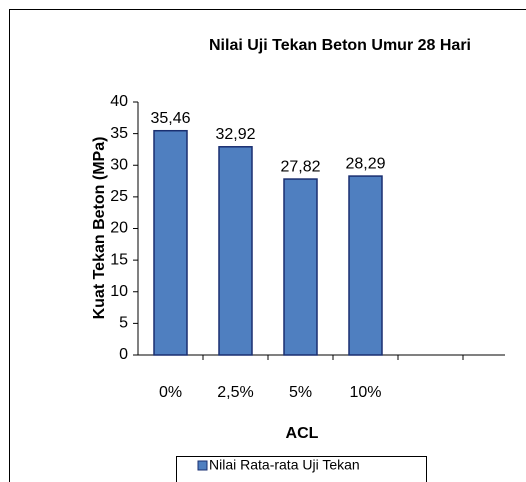 The height and width of the screenshot is (482, 526). I want to click on data-label: 32,92, so click(235, 134).